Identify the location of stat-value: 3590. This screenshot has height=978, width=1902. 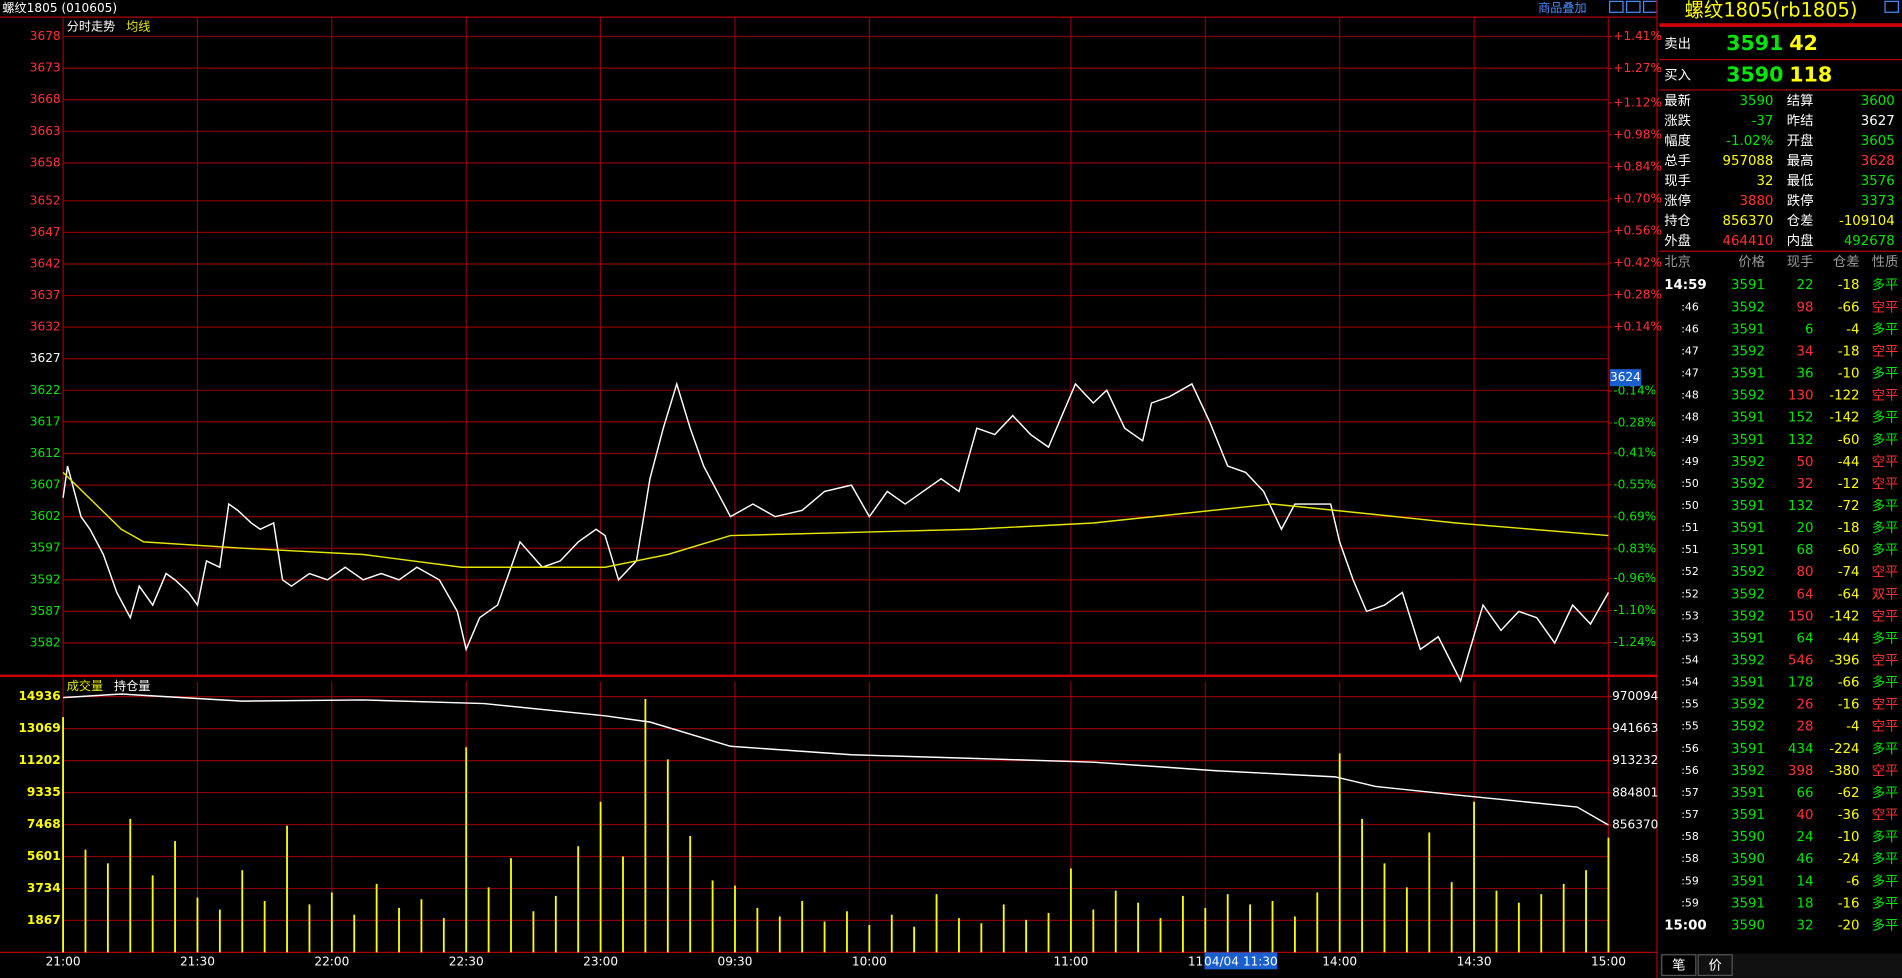
(1756, 101).